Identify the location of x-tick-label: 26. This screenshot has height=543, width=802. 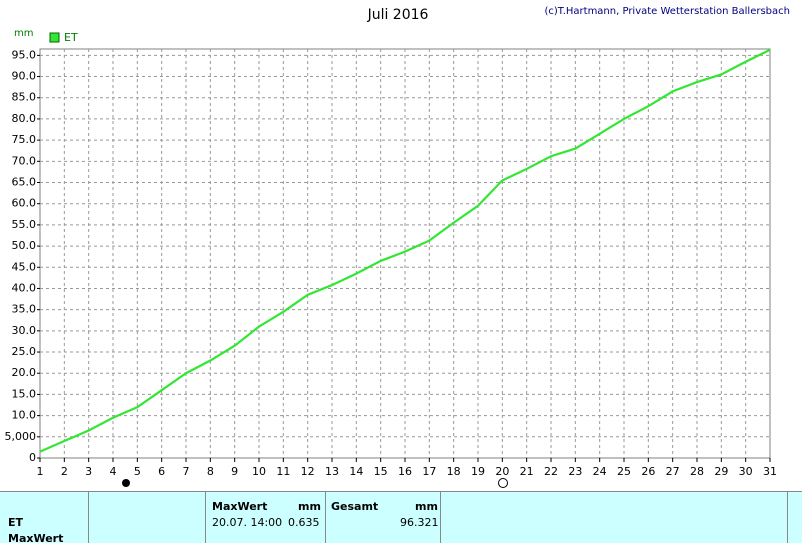
(648, 471).